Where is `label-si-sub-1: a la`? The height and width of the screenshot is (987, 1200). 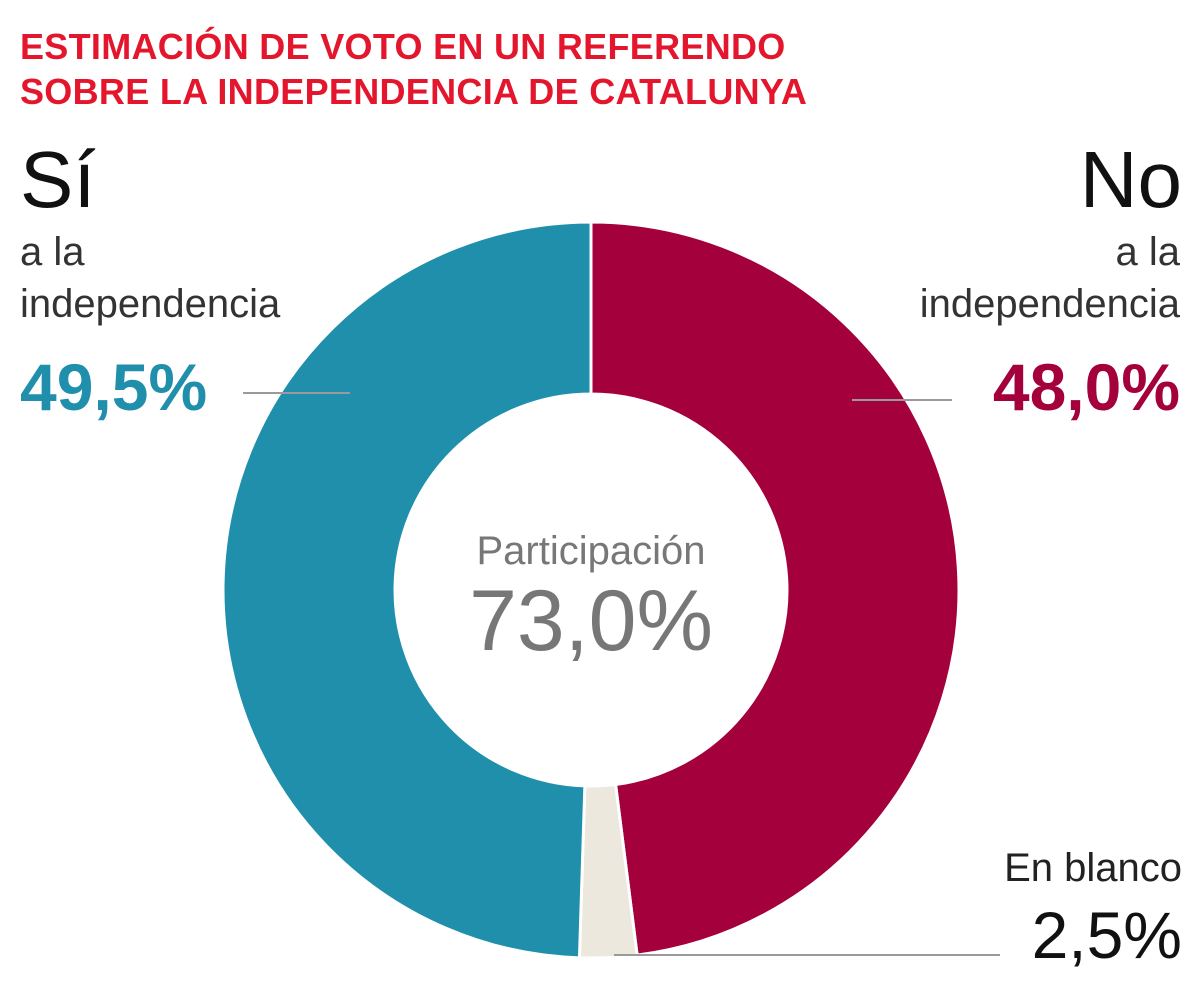 label-si-sub-1: a la is located at coordinates (52, 252).